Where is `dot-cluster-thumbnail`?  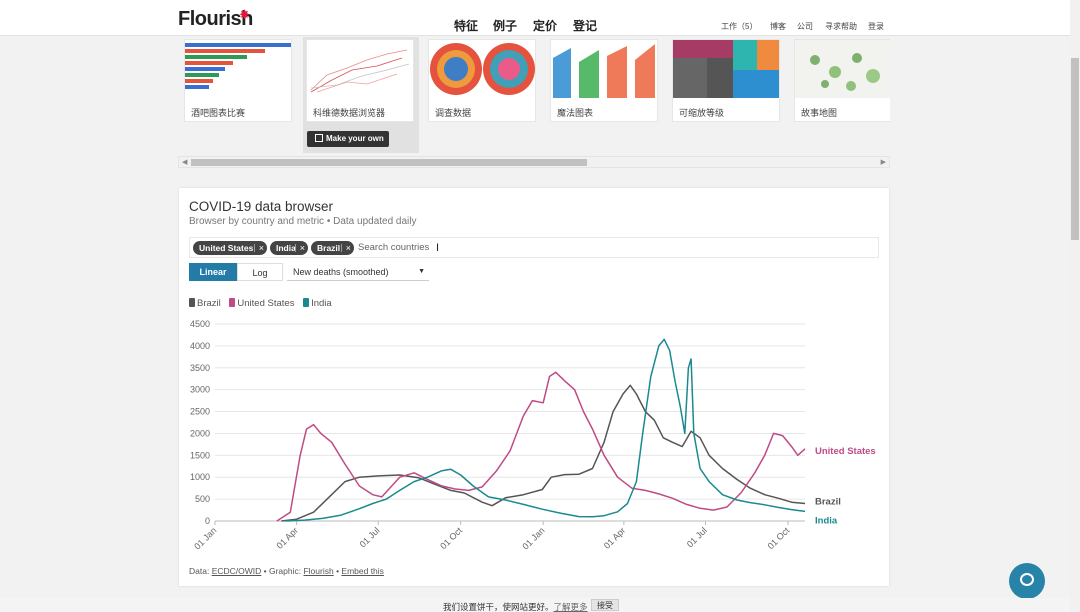 dot-cluster-thumbnail is located at coordinates (482, 69).